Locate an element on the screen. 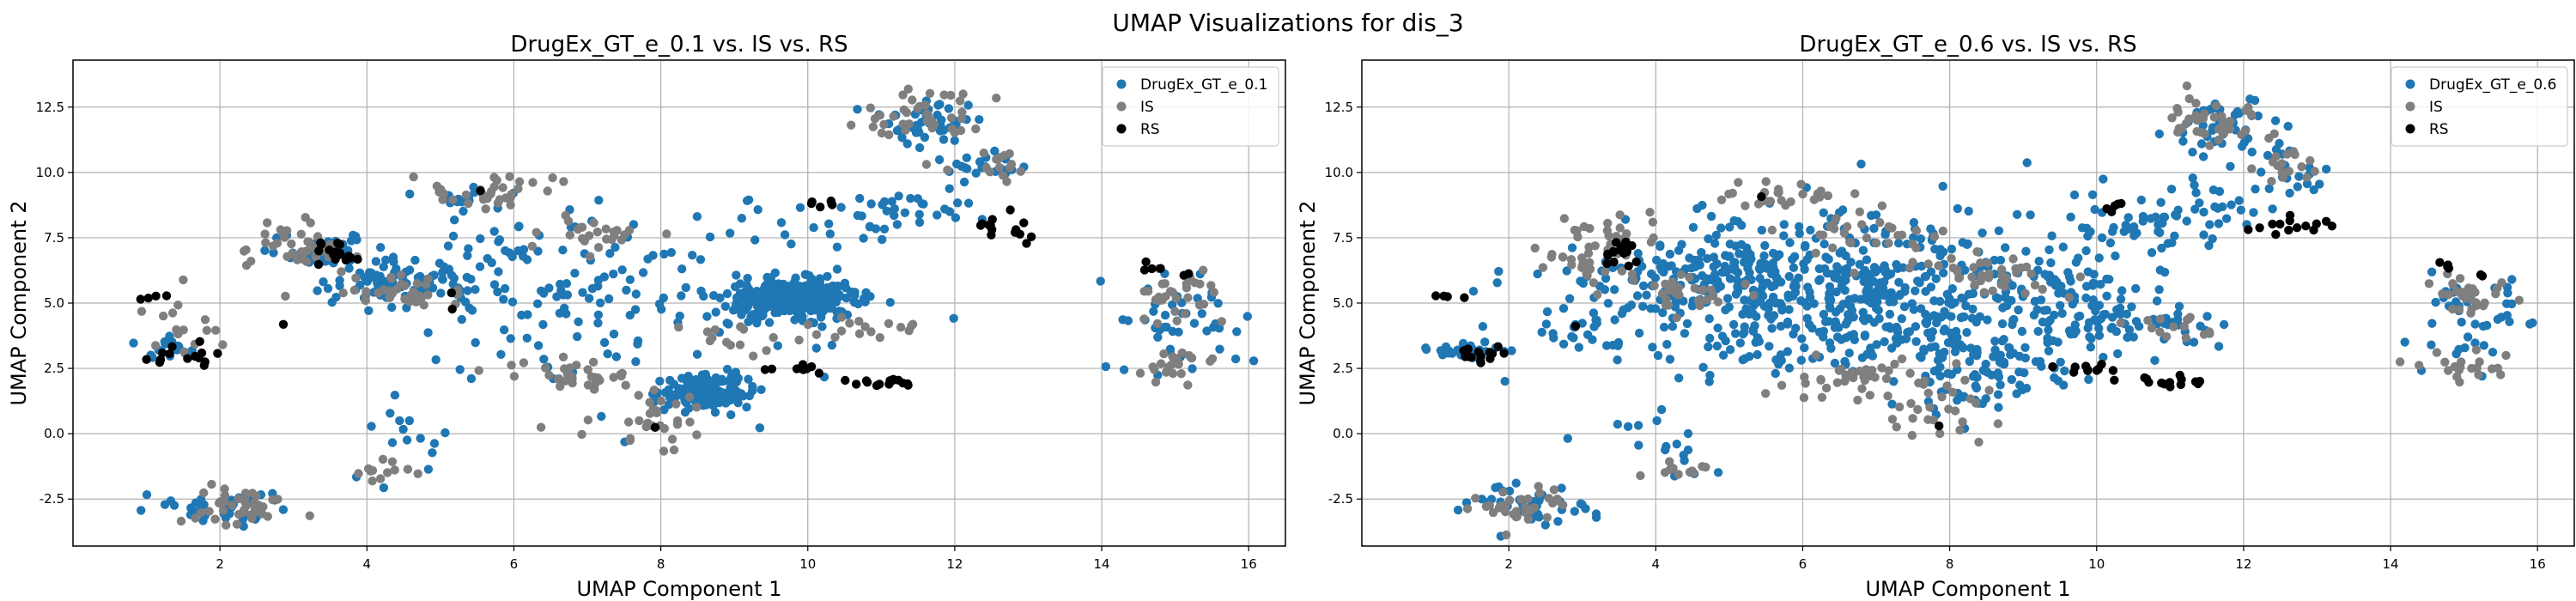 Image resolution: width=2576 pixels, height=601 pixels. x-axis-label: UMAP Component 1 is located at coordinates (678, 589).